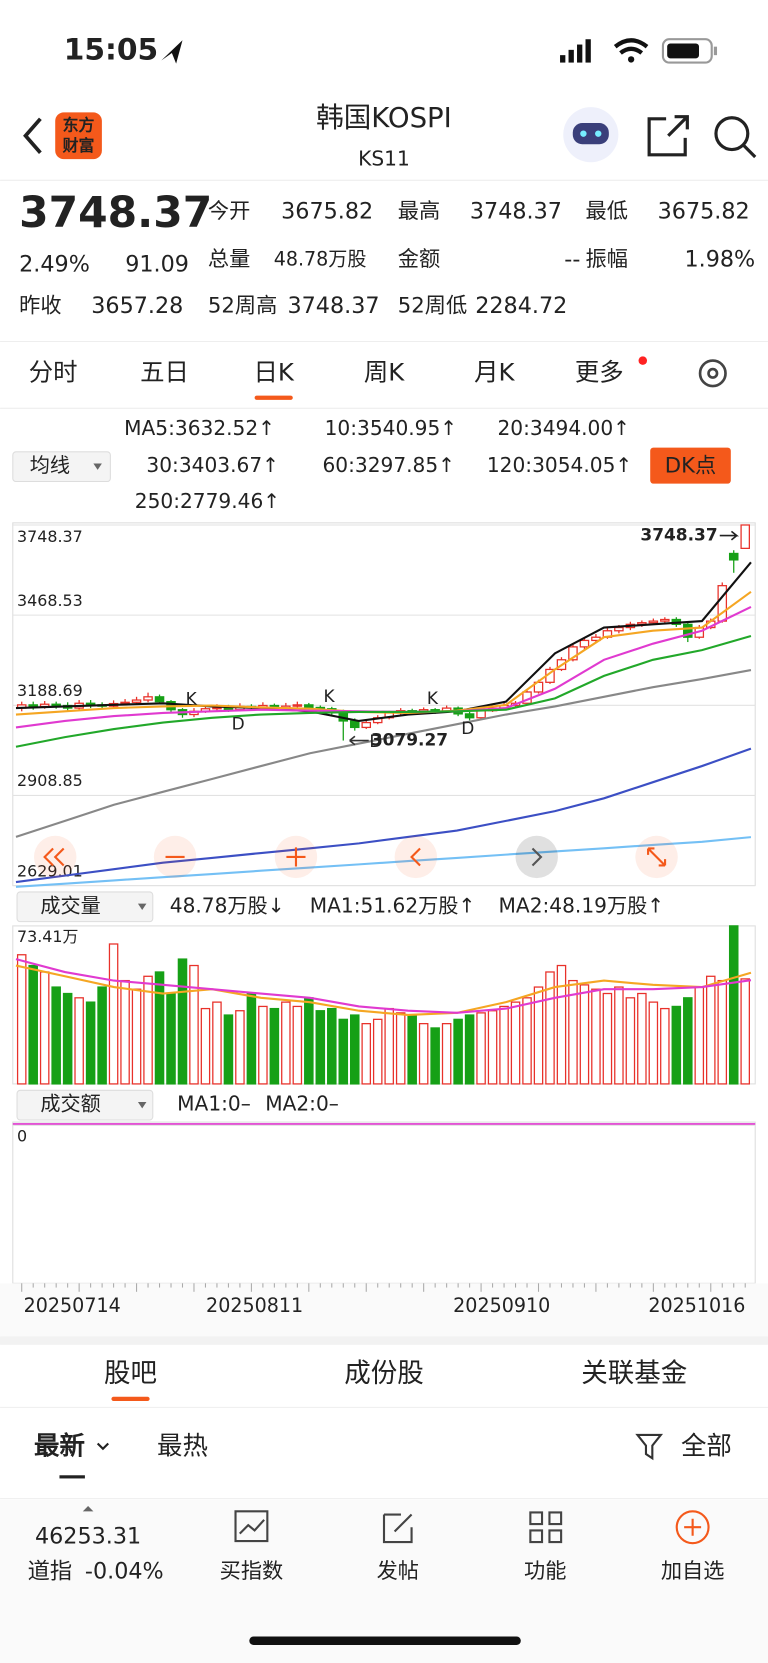 The height and width of the screenshot is (1663, 768). I want to click on toolbar-item: 功能, so click(545, 1571).